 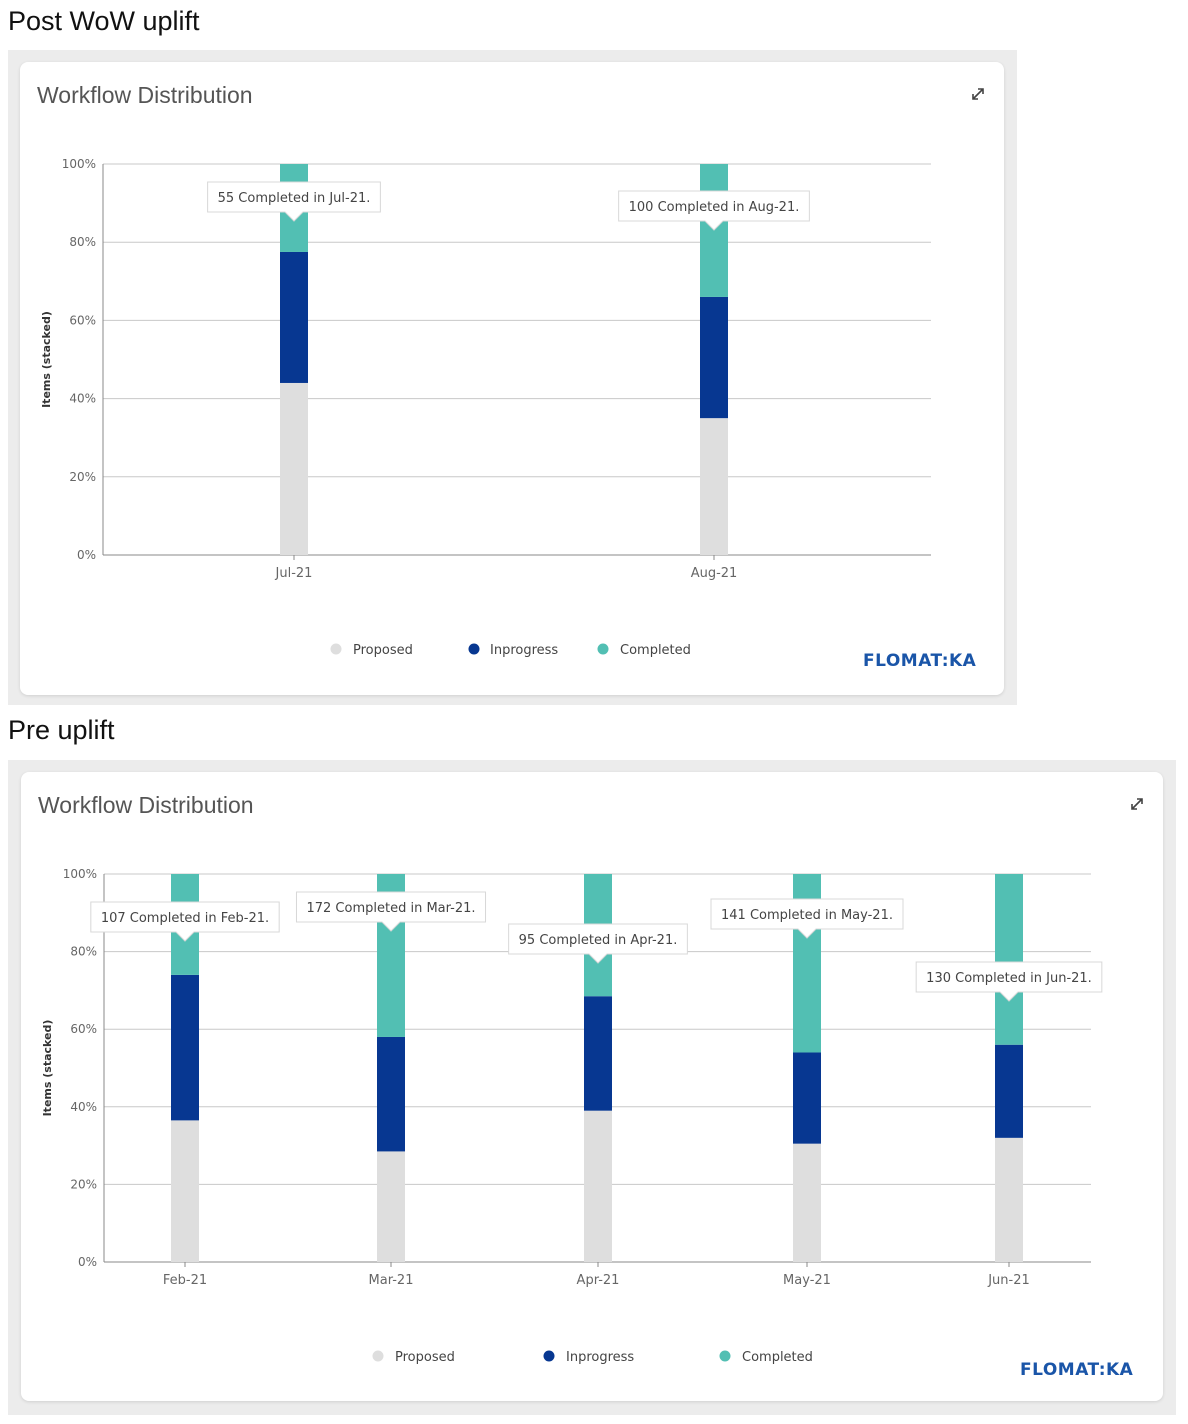 What do you see at coordinates (294, 573) in the screenshot?
I see `x-tick-label: Jul-21` at bounding box center [294, 573].